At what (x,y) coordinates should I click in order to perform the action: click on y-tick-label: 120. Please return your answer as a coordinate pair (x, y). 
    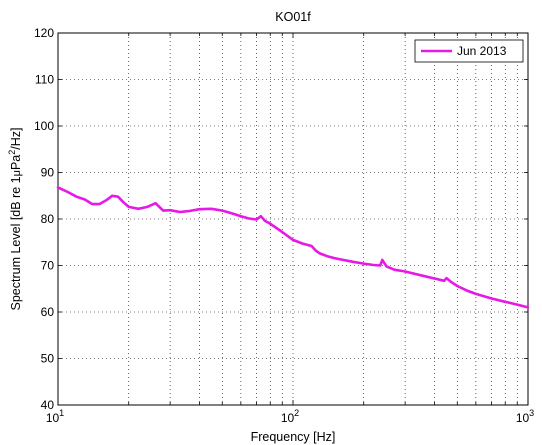
    Looking at the image, I should click on (44, 33).